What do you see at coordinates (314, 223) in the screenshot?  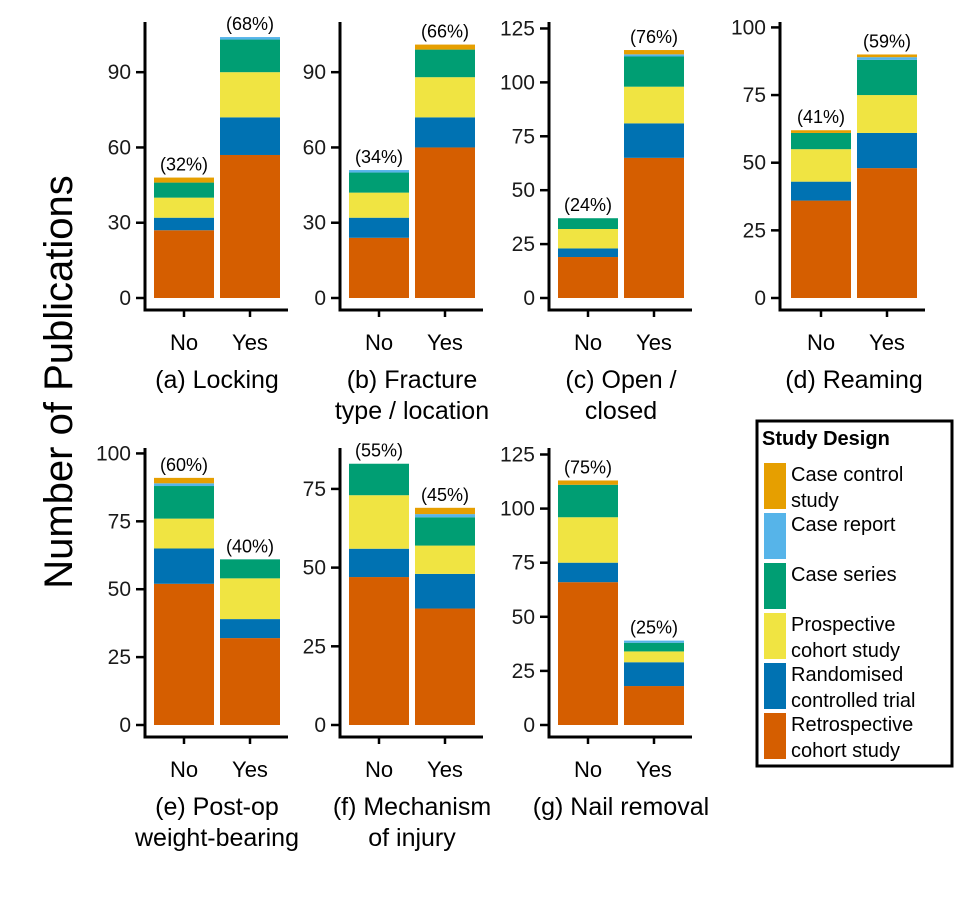 I see `y-tick-label: 30` at bounding box center [314, 223].